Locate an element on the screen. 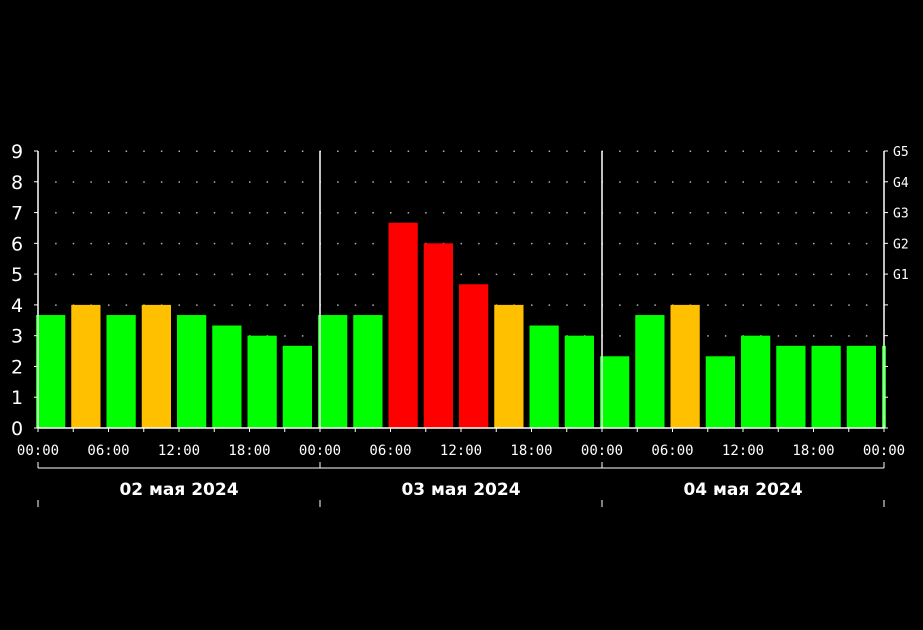 The height and width of the screenshot is (630, 923). y-tick-labels: 0 1 2 3 4 5 6 7 8 9 is located at coordinates (17, 290).